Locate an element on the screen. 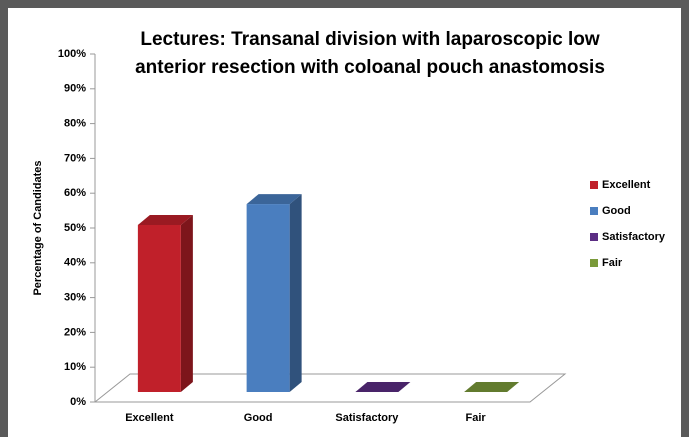 This screenshot has width=689, height=437. legend-label: Good is located at coordinates (616, 211).